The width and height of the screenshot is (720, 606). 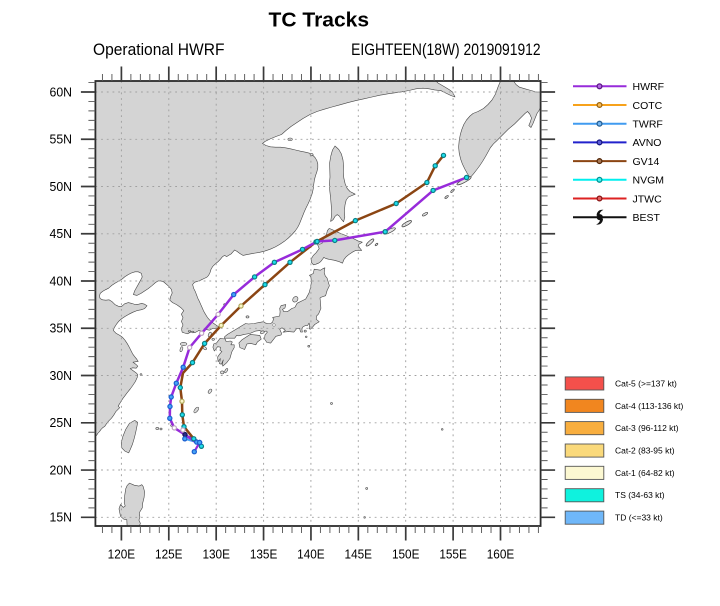 What do you see at coordinates (647, 218) in the screenshot?
I see `svg-text: BEST` at bounding box center [647, 218].